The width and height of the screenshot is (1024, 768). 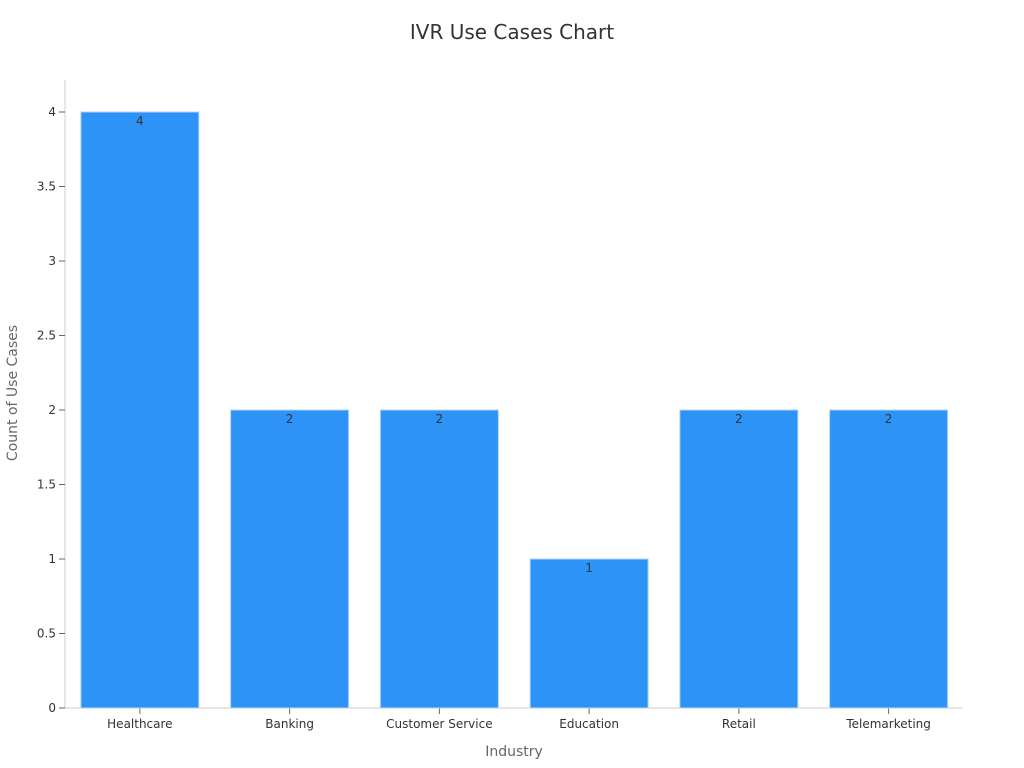 What do you see at coordinates (52, 559) in the screenshot?
I see `y-tick-label: 1` at bounding box center [52, 559].